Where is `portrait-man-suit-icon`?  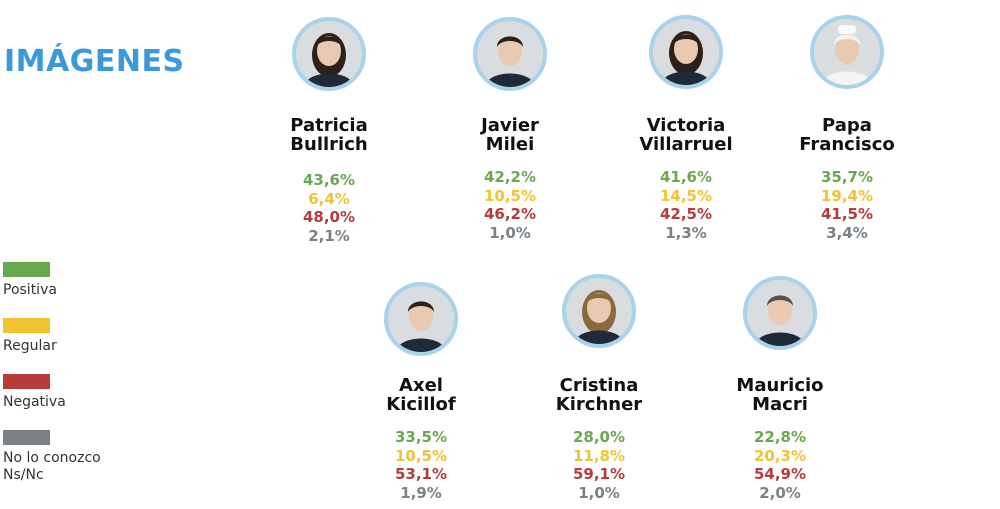 portrait-man-suit-icon is located at coordinates (510, 54).